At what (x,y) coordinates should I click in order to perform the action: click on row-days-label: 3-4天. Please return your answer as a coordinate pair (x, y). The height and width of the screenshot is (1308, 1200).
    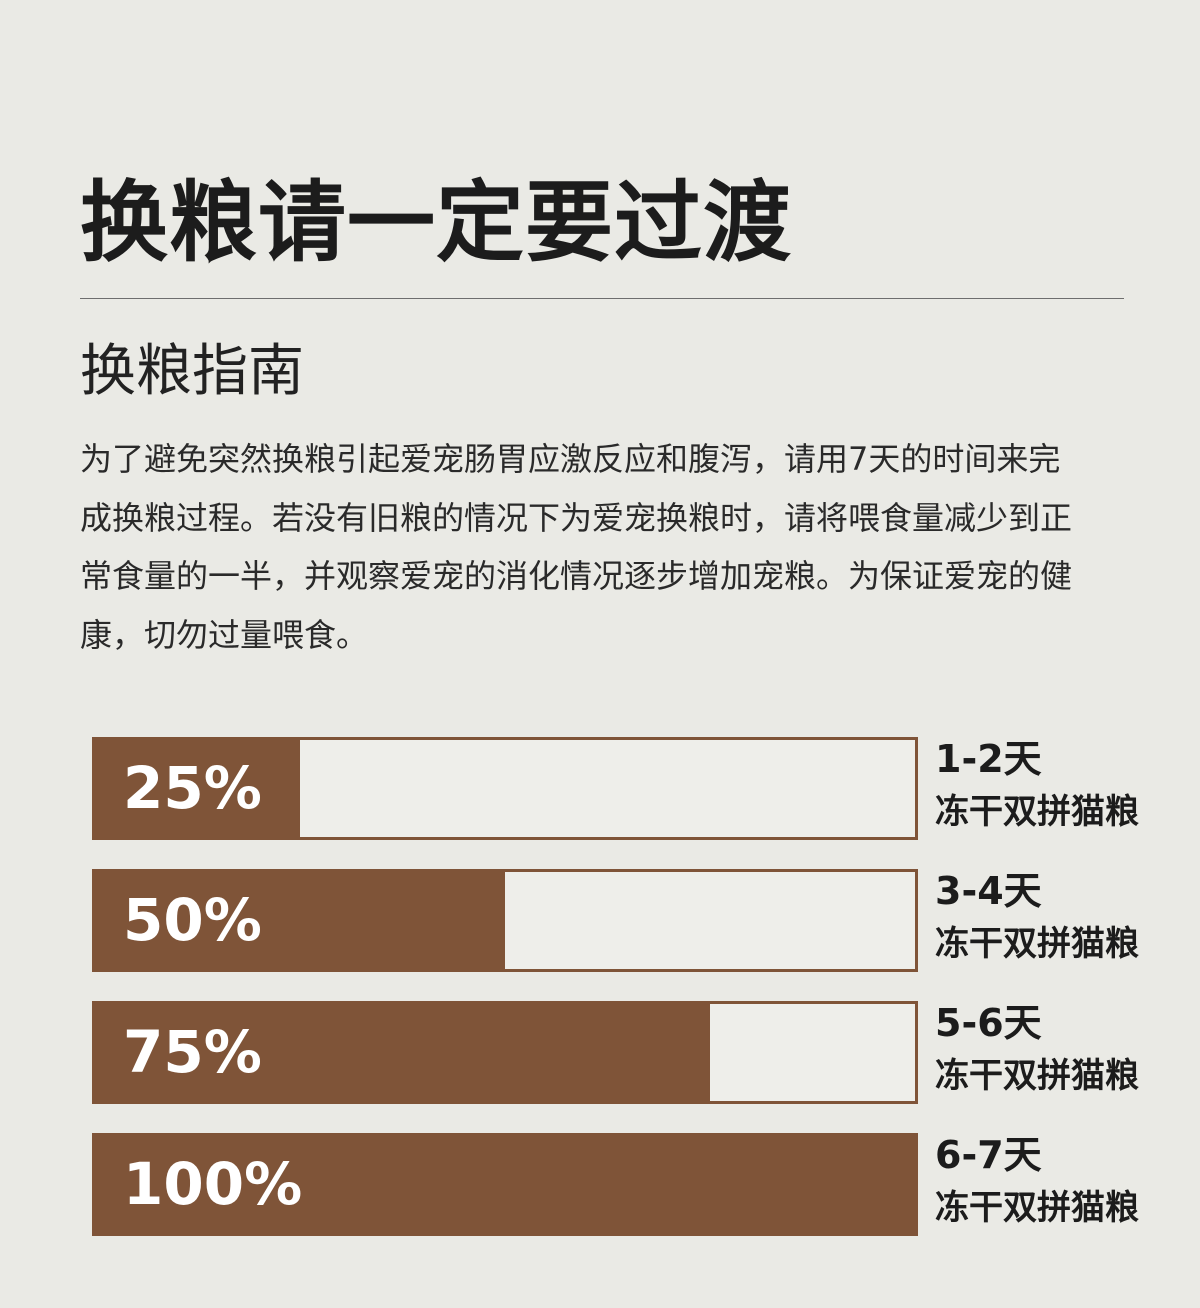
    Looking at the image, I should click on (988, 891).